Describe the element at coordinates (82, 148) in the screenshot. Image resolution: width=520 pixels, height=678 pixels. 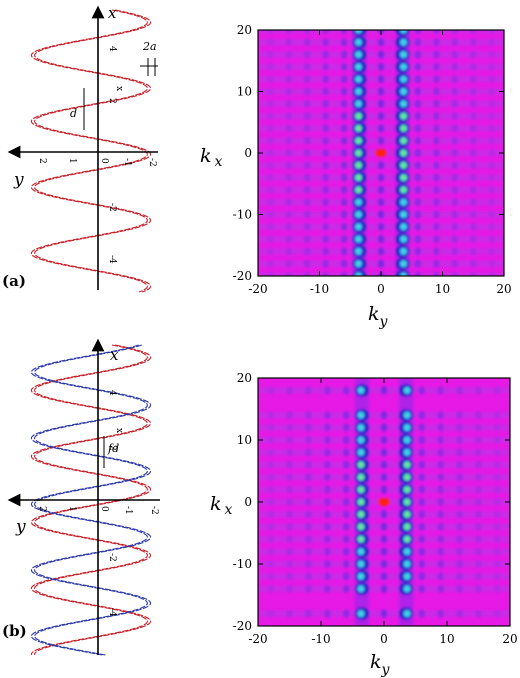
I see `panel-a-schematic: x y 4 2 -2 -4 2 1 0 -1 -2 x 2a d` at that location.